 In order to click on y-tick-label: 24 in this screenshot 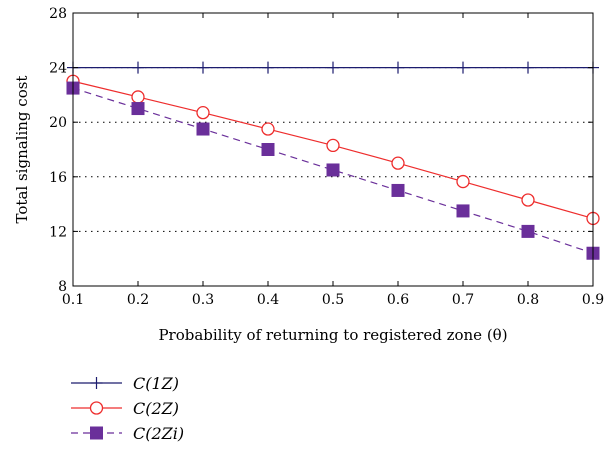, I will do `click(58, 69)`.